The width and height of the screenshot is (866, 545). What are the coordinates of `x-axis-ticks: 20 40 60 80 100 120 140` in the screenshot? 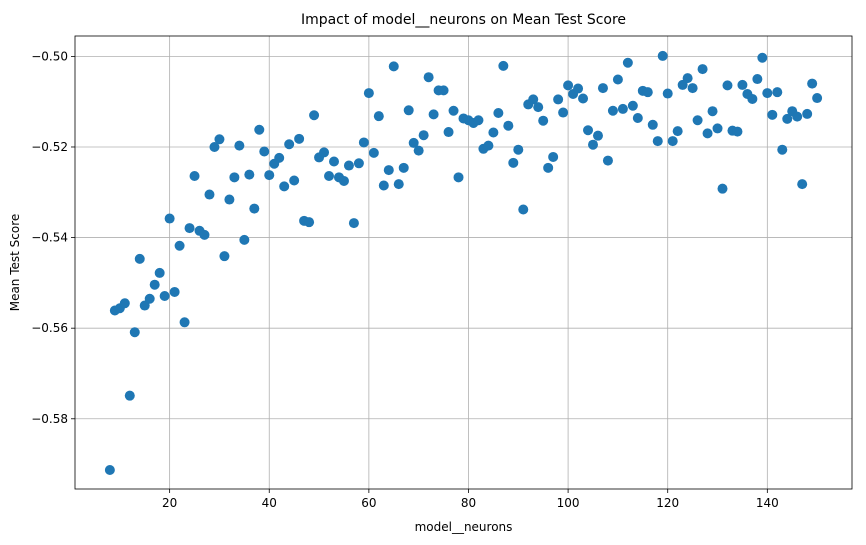 It's located at (470, 499).